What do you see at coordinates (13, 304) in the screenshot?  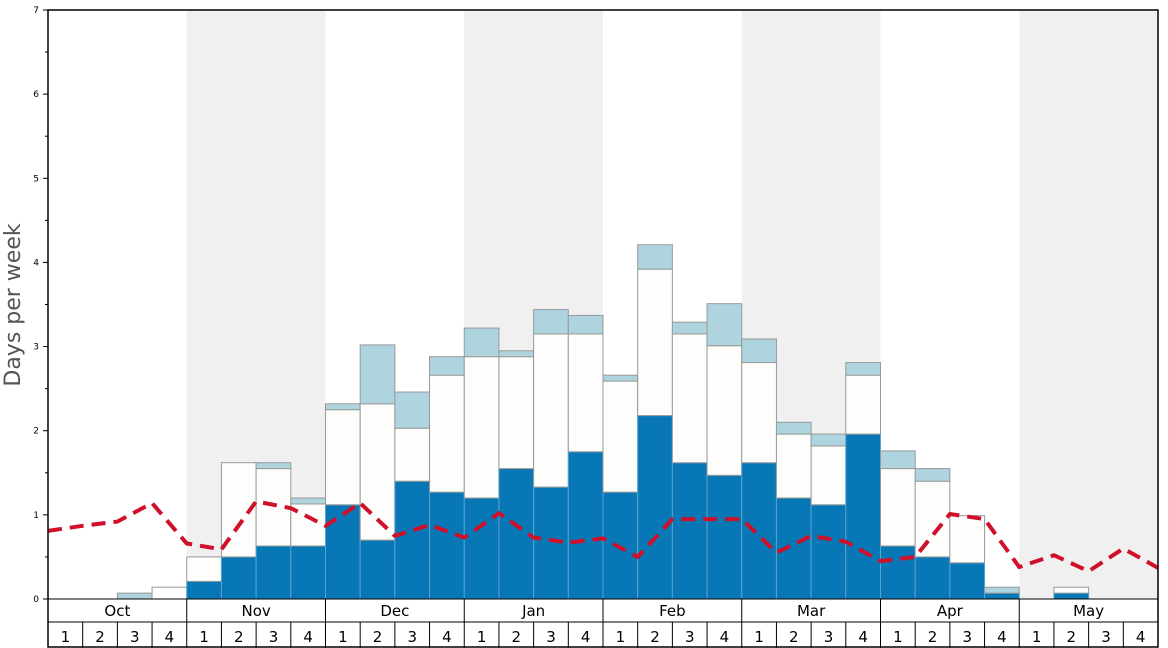 I see `y-axis-label: Days per week` at bounding box center [13, 304].